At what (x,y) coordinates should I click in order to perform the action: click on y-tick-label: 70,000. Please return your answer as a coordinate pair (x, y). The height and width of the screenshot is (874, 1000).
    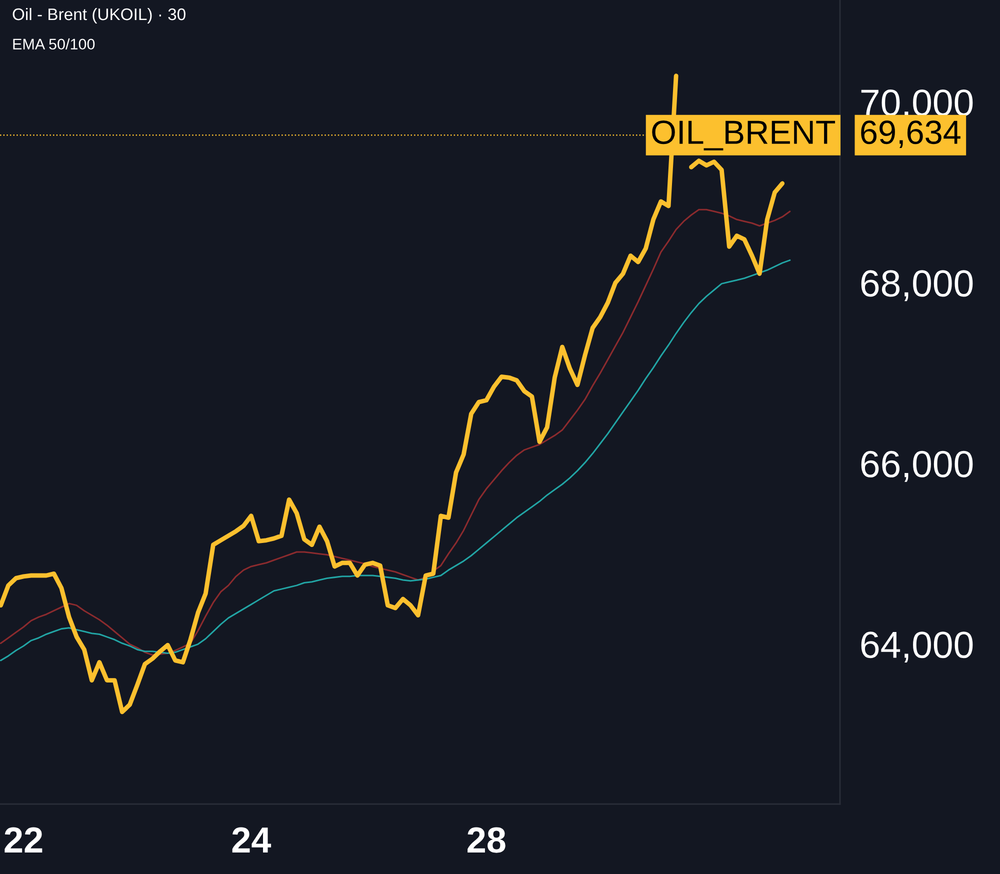
    Looking at the image, I should click on (917, 104).